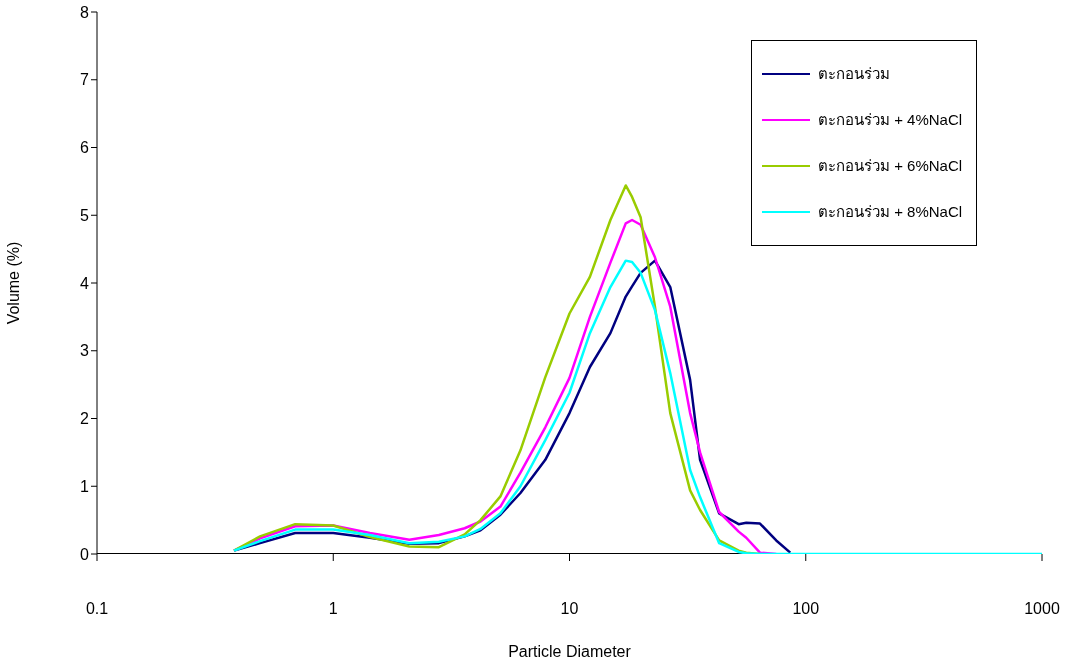 The image size is (1077, 661). What do you see at coordinates (97, 609) in the screenshot?
I see `x-tick-label: 0.1` at bounding box center [97, 609].